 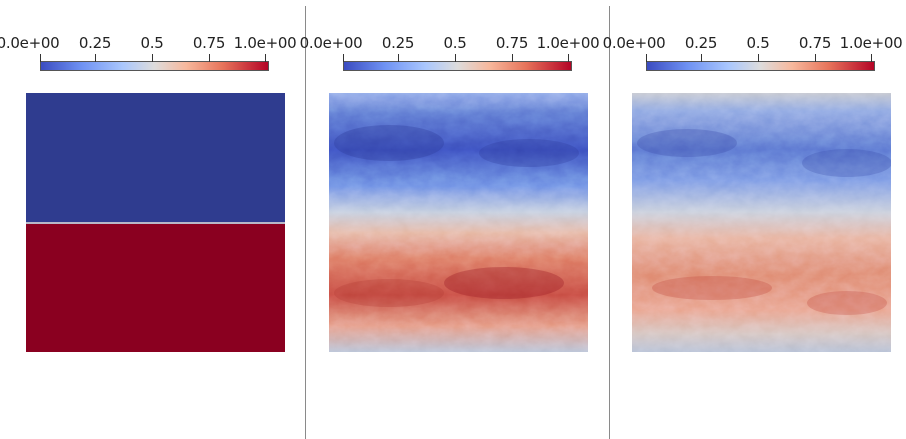 I want to click on field-region-low, so click(x=155, y=157).